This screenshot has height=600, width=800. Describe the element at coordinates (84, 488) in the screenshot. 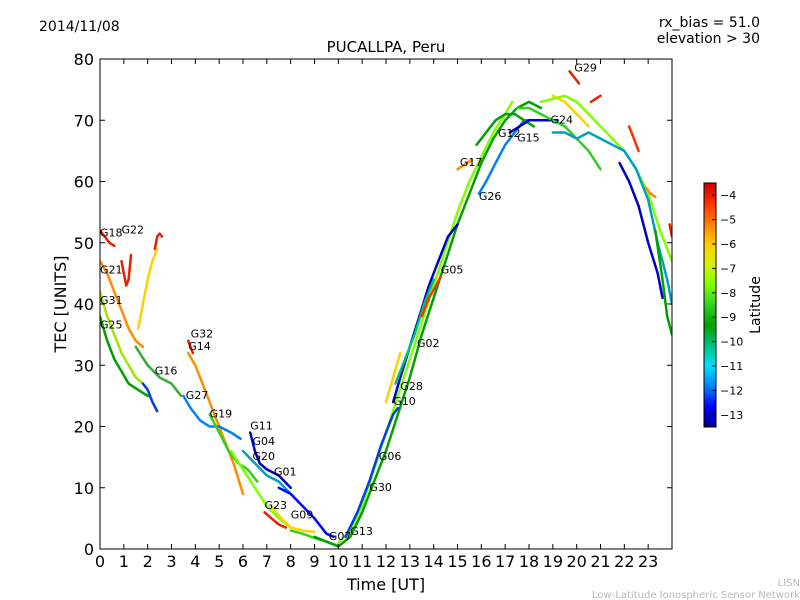

I see `y-tick-label: 10` at that location.